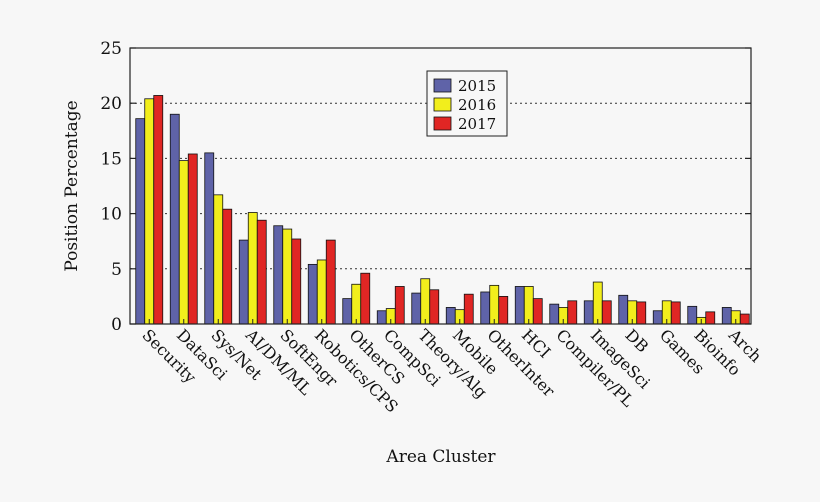  I want to click on y-tick-label: 20, so click(111, 104).